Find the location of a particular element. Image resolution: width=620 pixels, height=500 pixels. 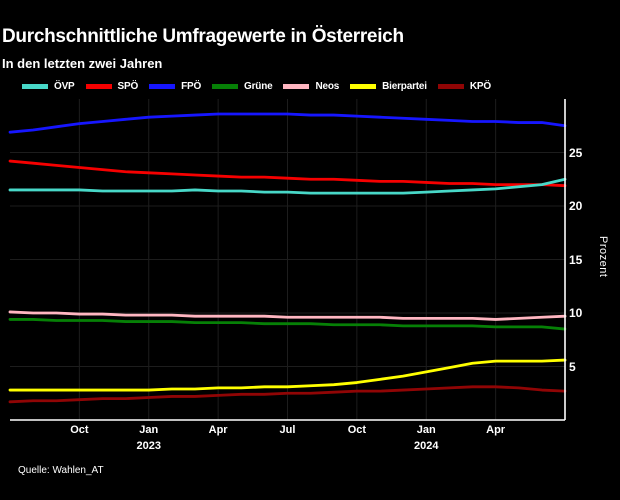

legend-item-neos: Neos is located at coordinates (311, 86).